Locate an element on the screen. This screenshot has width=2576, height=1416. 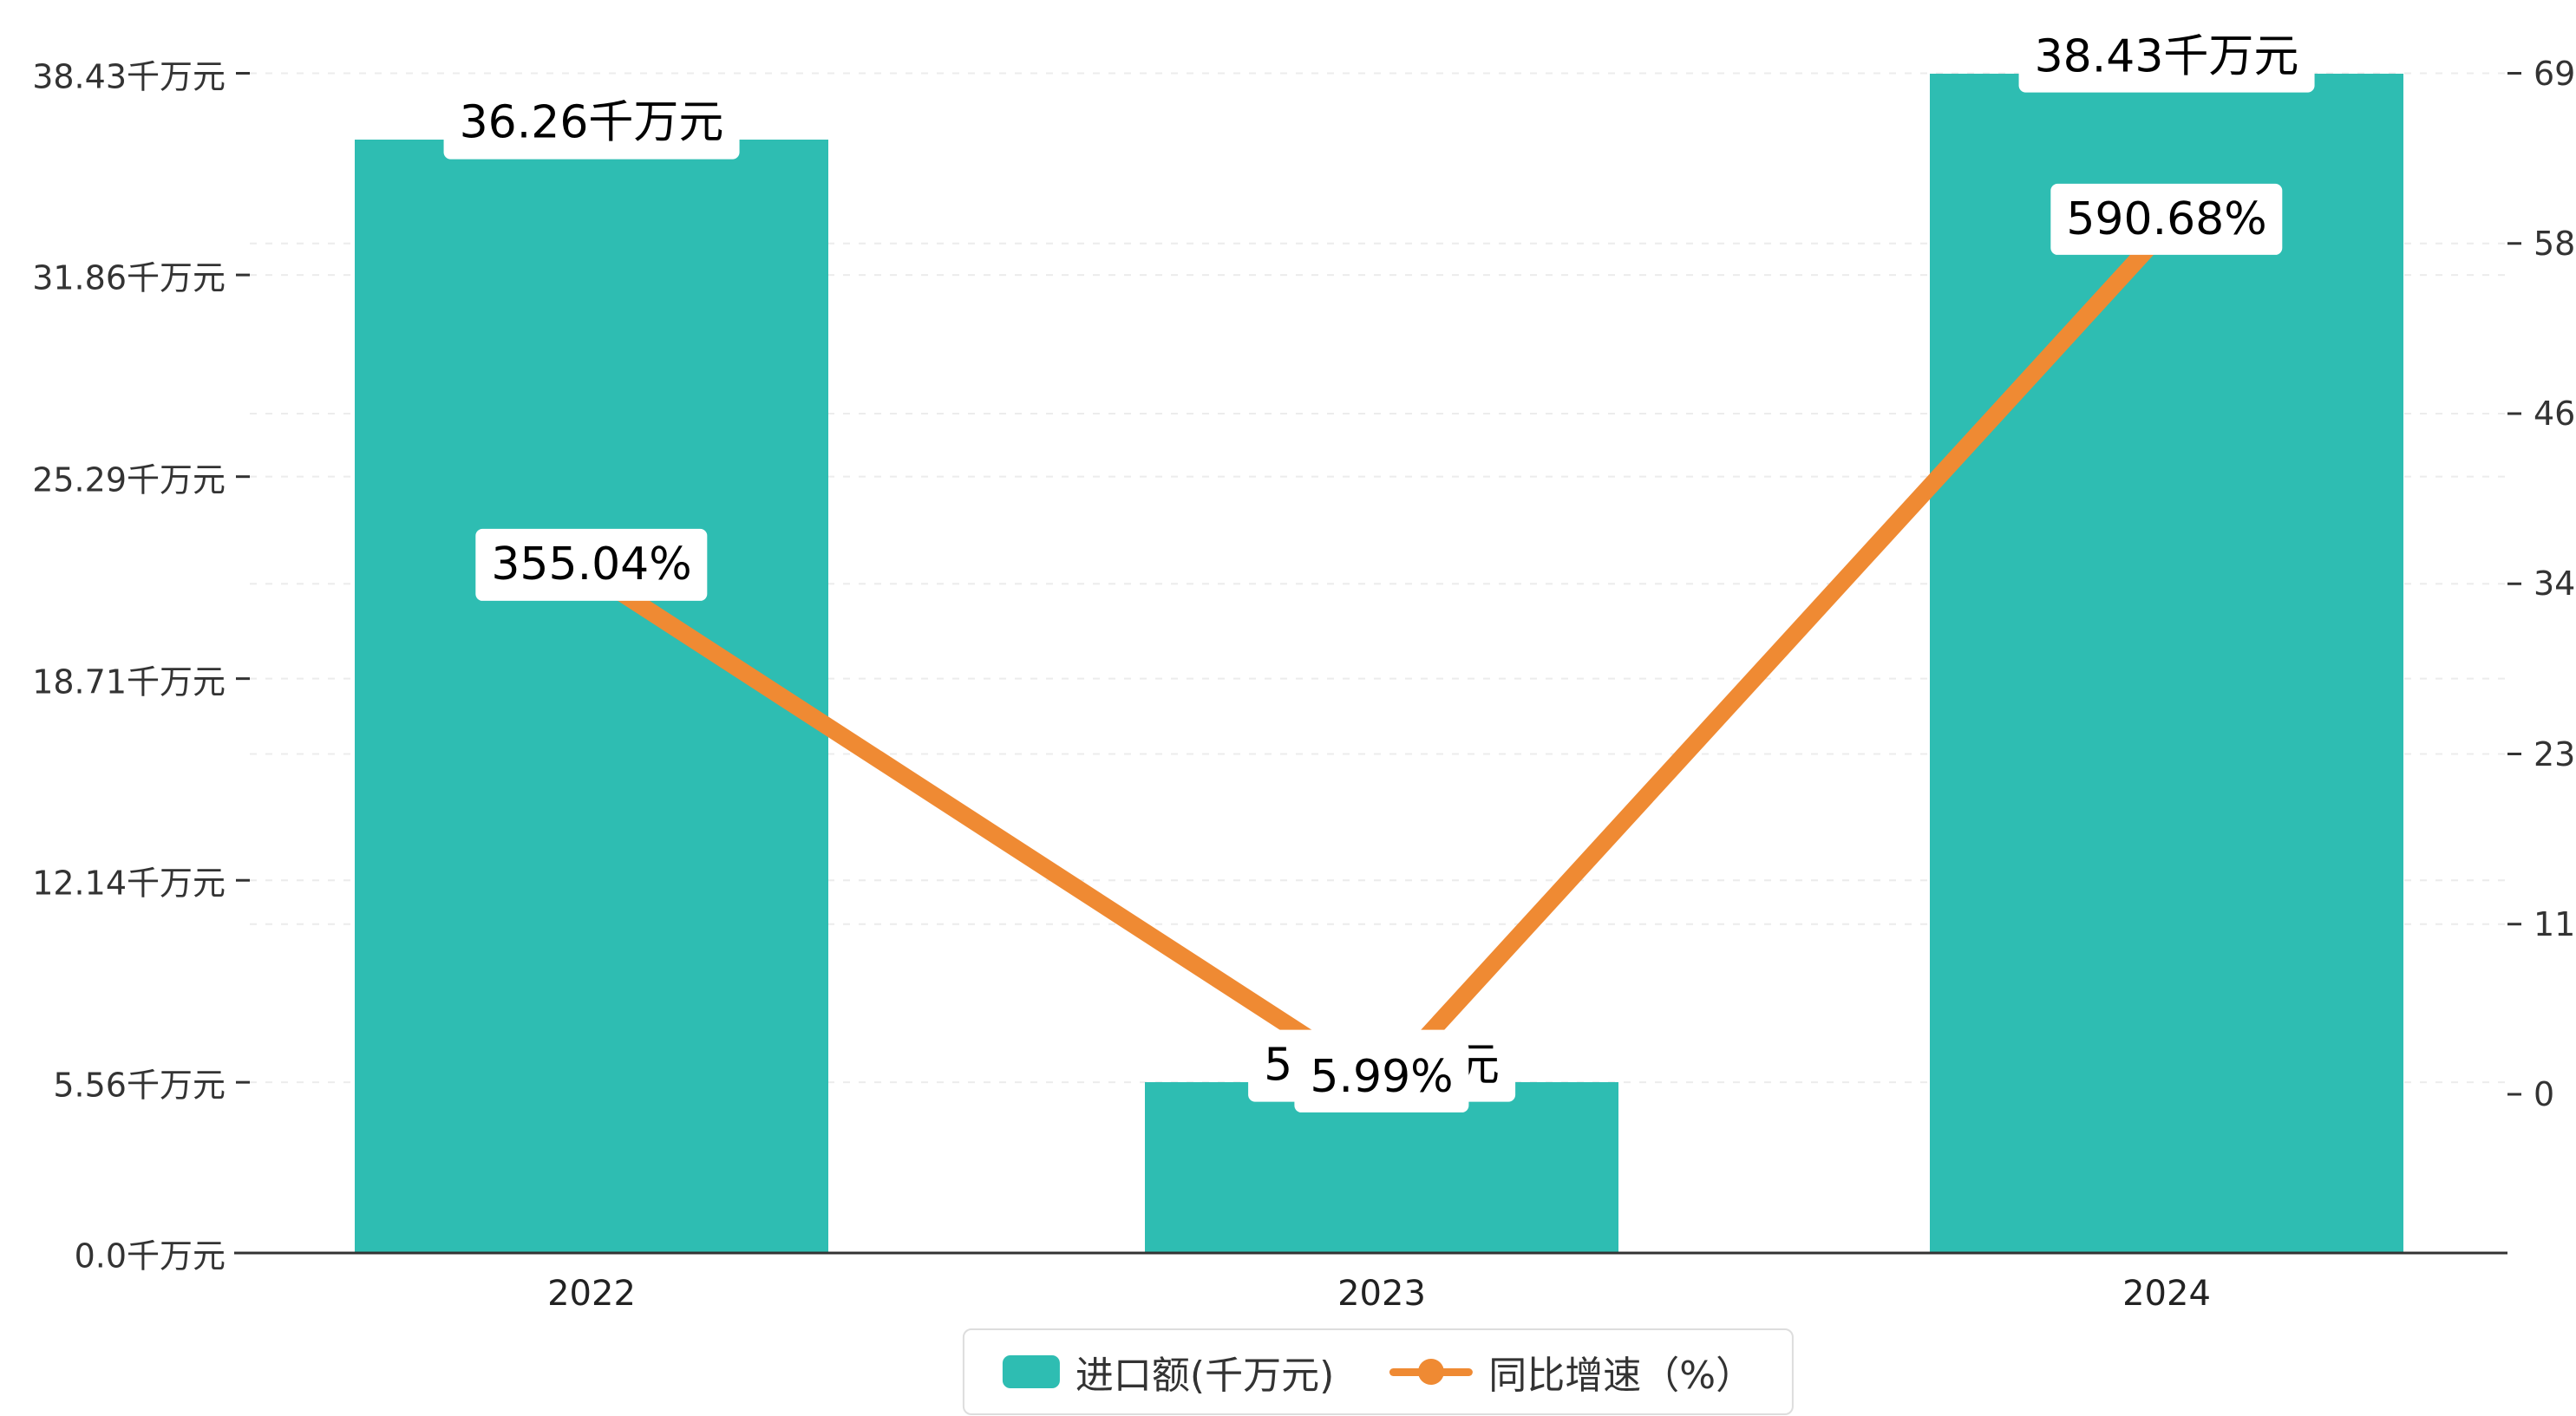
legend-item-yoy-growth: 同比增速（%） is located at coordinates (1571, 1372).